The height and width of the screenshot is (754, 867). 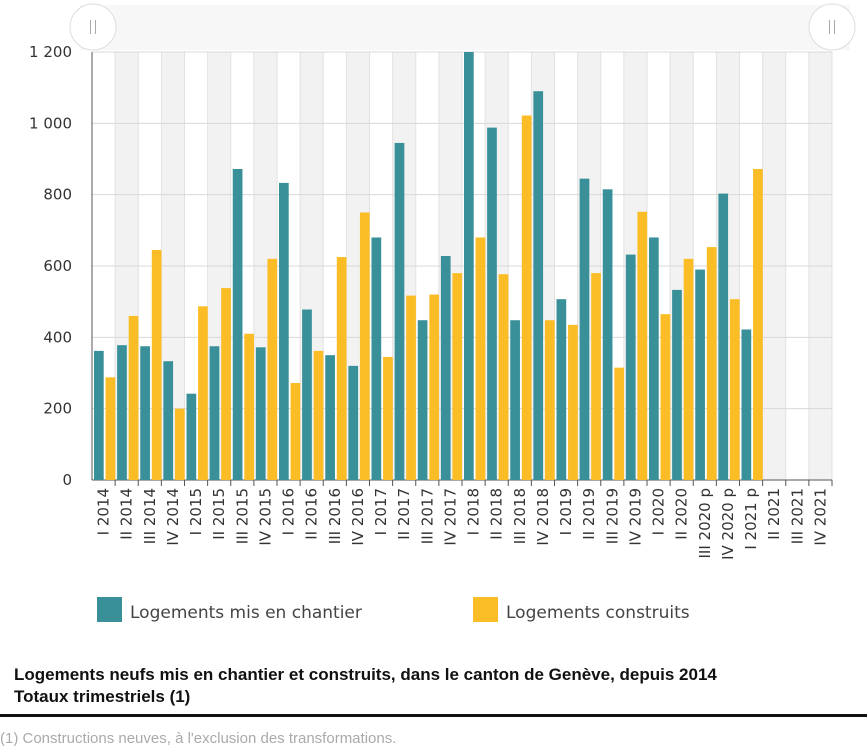 I want to click on y-tick-label: 200, so click(x=57, y=409).